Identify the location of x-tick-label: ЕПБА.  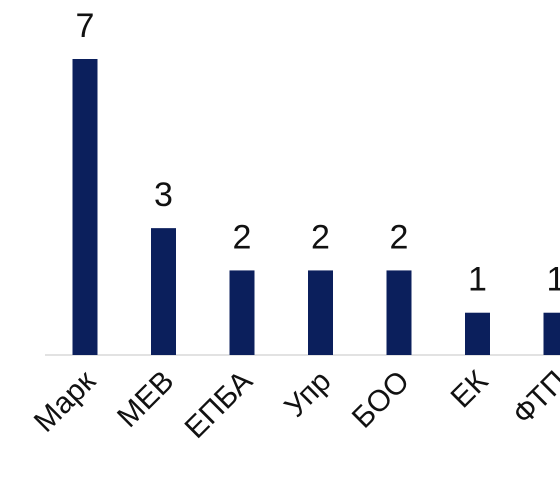
(219, 405).